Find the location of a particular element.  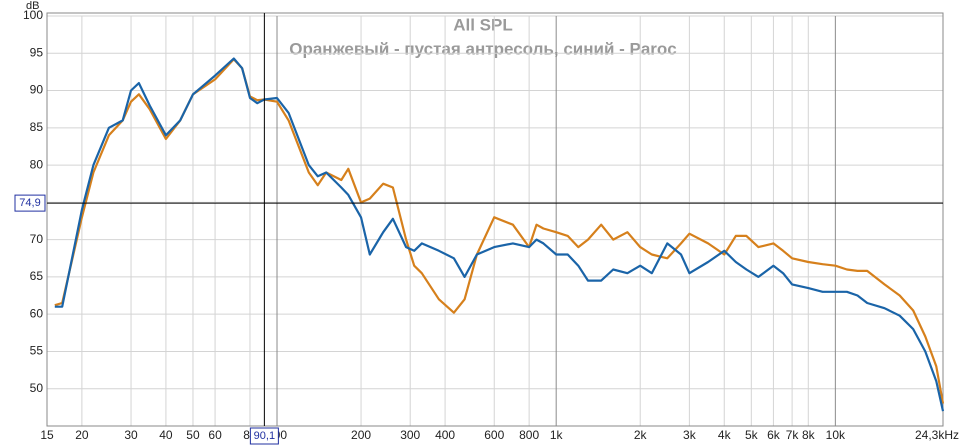

x-tick-label: 7k is located at coordinates (793, 435).